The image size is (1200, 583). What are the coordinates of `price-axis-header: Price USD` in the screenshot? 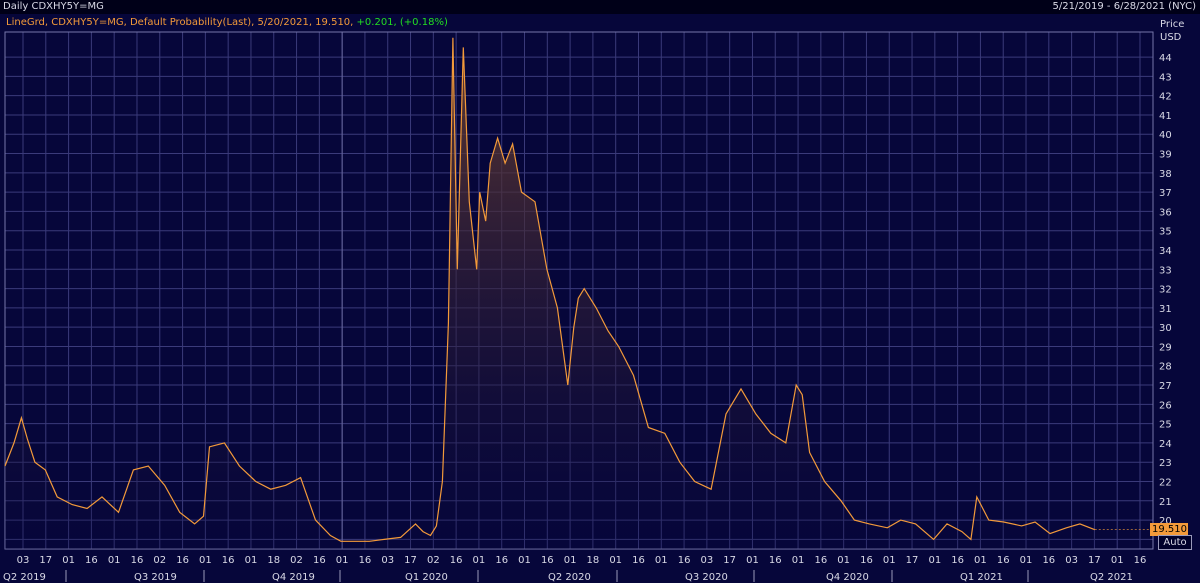 It's located at (1172, 31).